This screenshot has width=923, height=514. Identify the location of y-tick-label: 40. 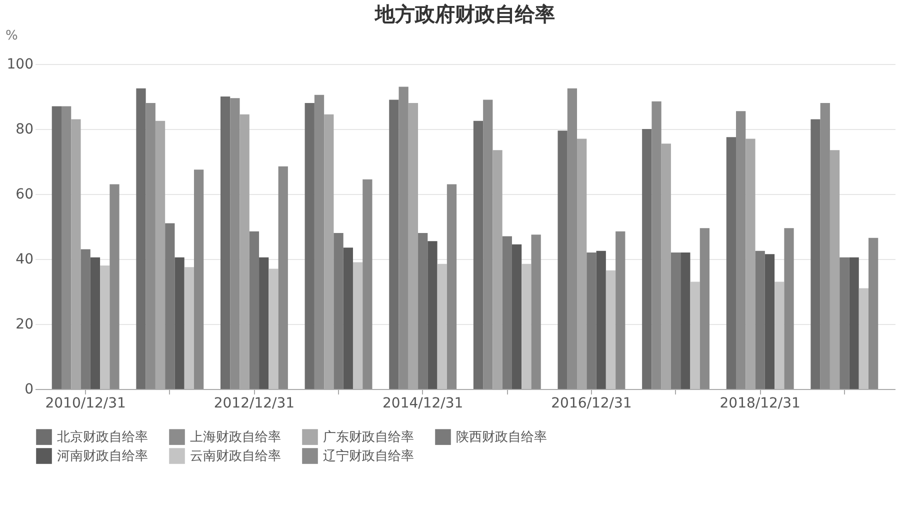
(25, 260).